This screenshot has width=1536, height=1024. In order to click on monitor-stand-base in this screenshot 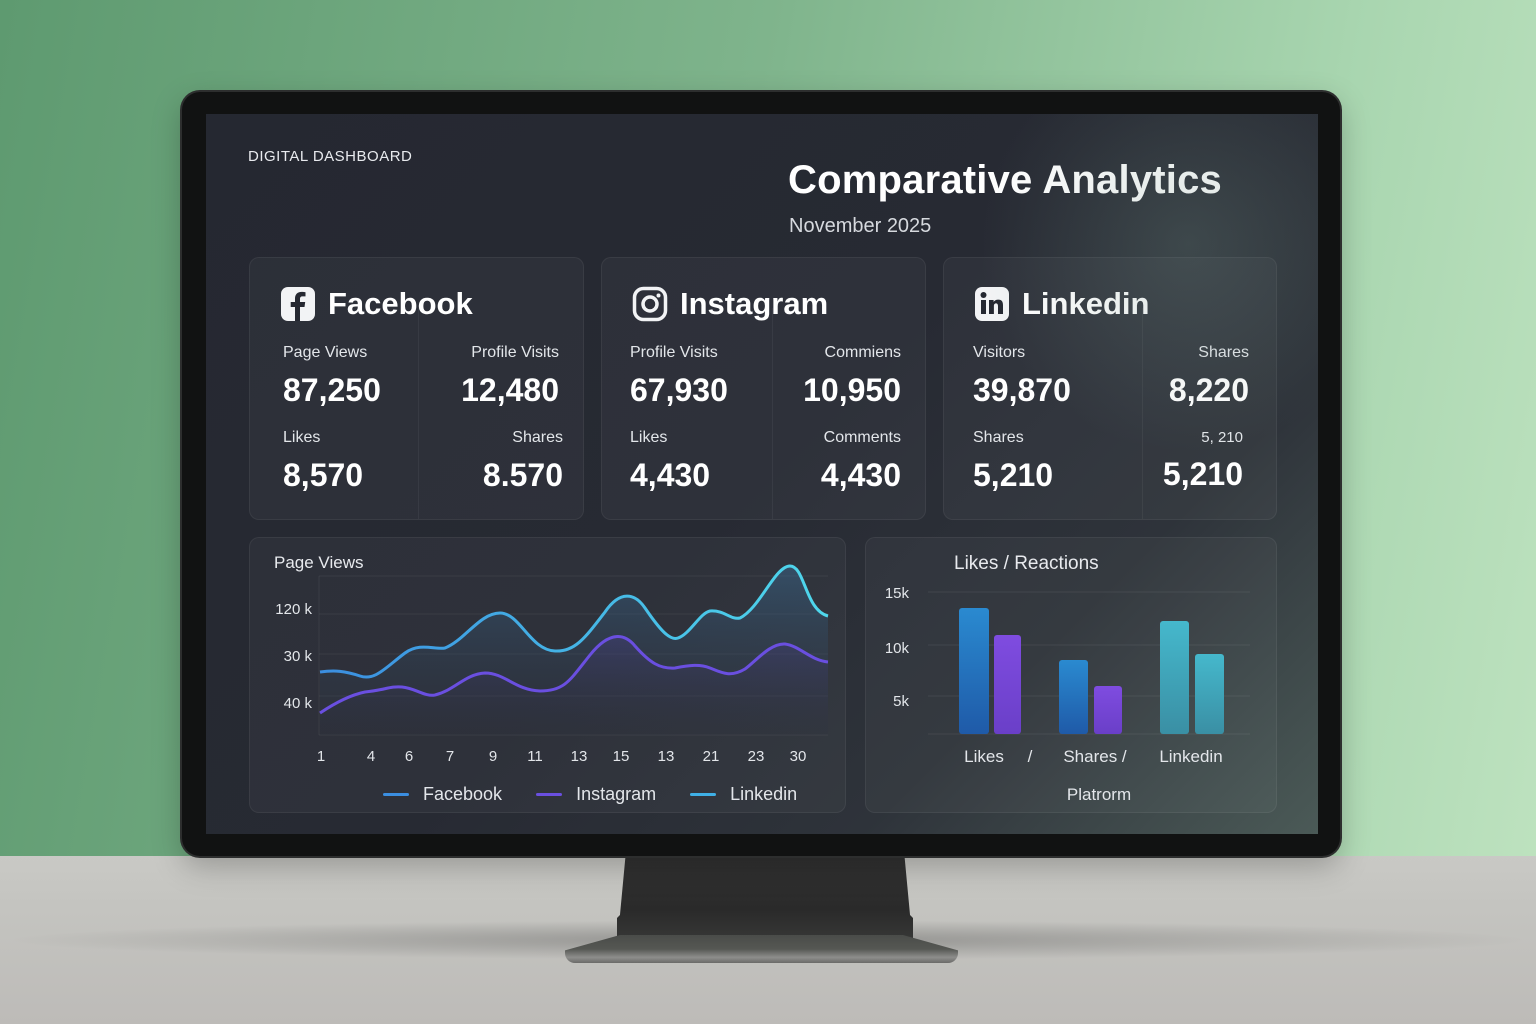, I will do `click(761, 949)`.